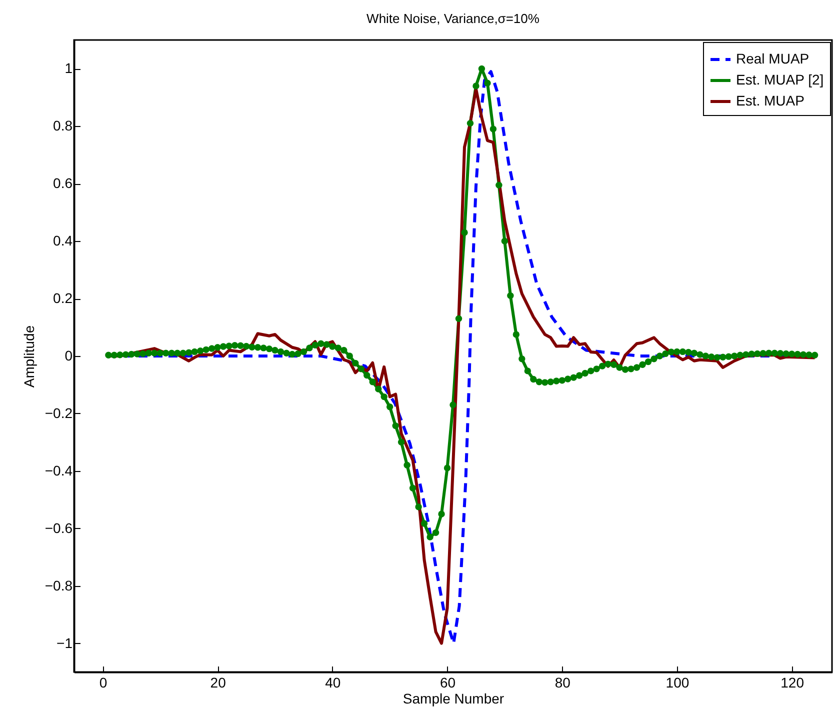 The height and width of the screenshot is (718, 837). What do you see at coordinates (68, 68) in the screenshot?
I see `y-tick-label: 1` at bounding box center [68, 68].